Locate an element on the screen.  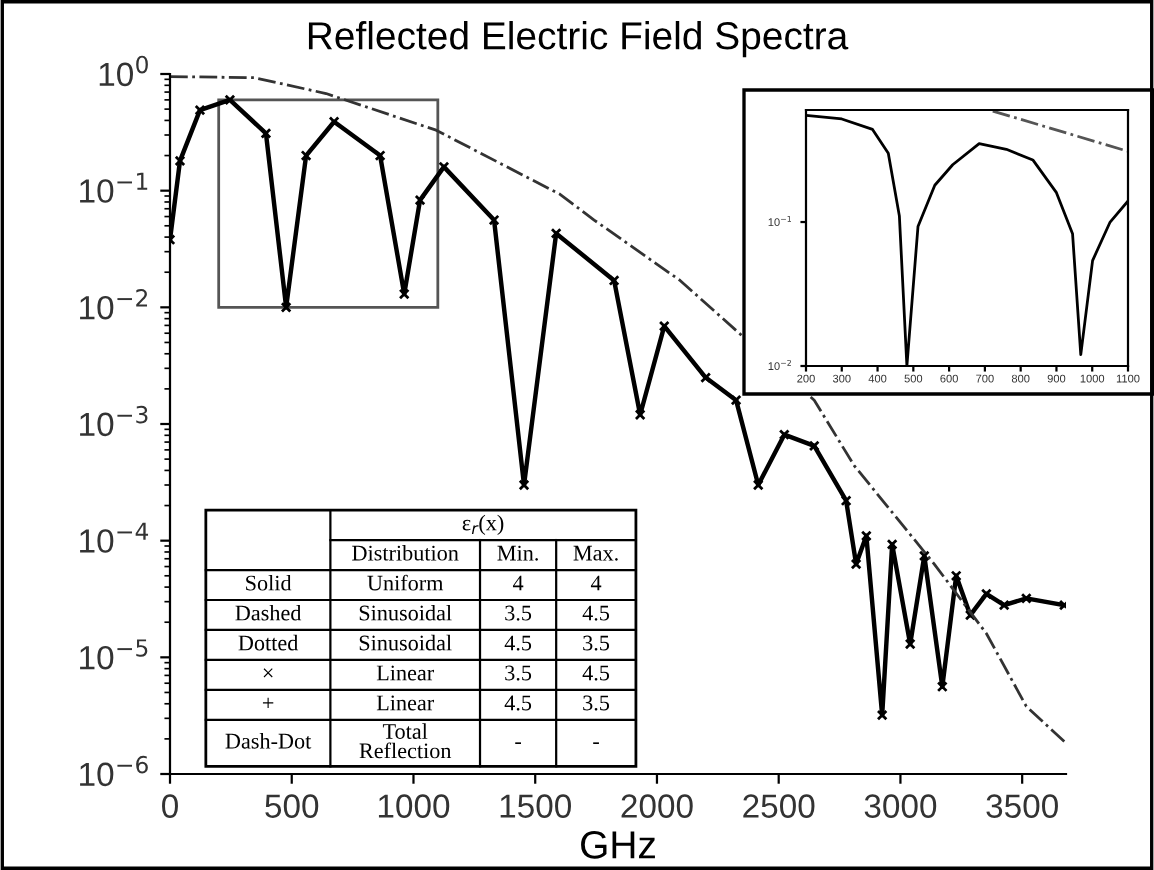
y-tick-label: 10$^{−2}$ is located at coordinates (114, 304).